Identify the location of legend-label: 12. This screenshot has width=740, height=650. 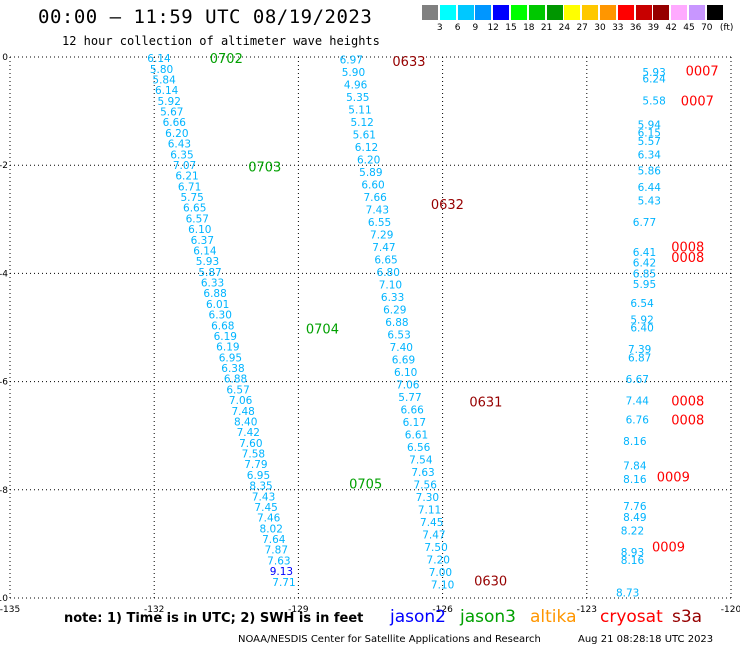
(493, 28).